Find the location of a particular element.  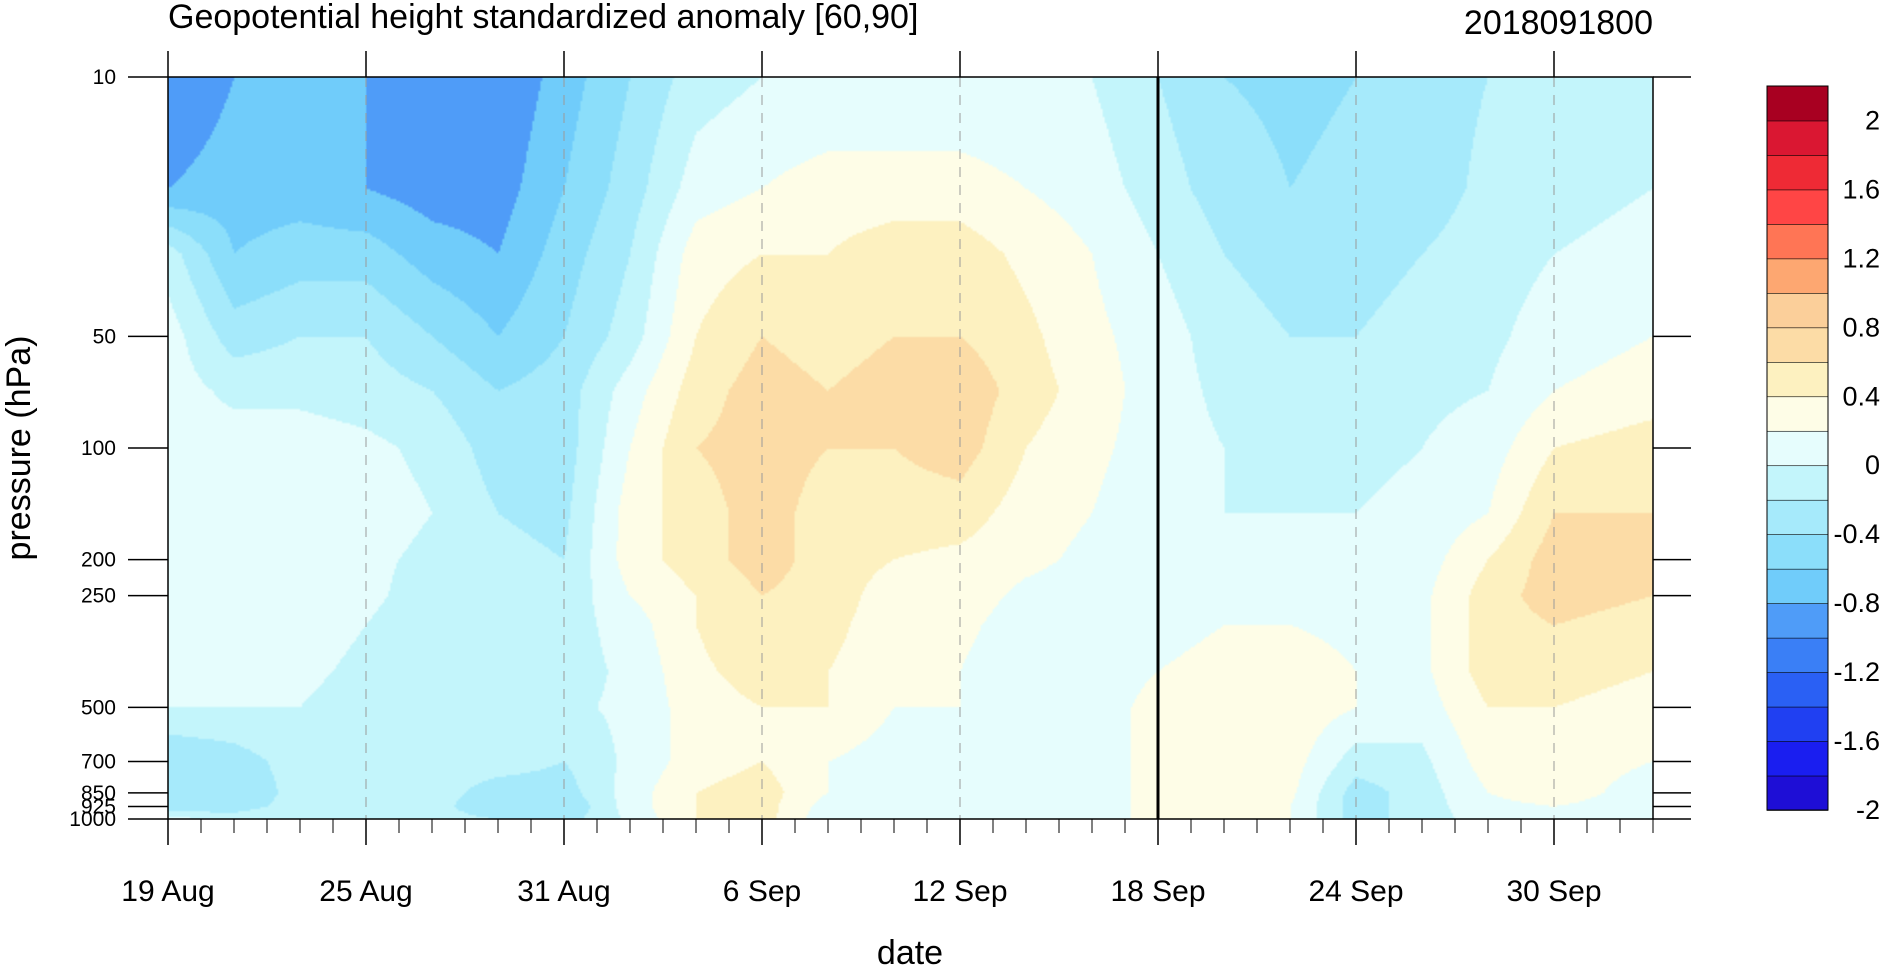

colorbar-label: -0.8 is located at coordinates (1856, 603).